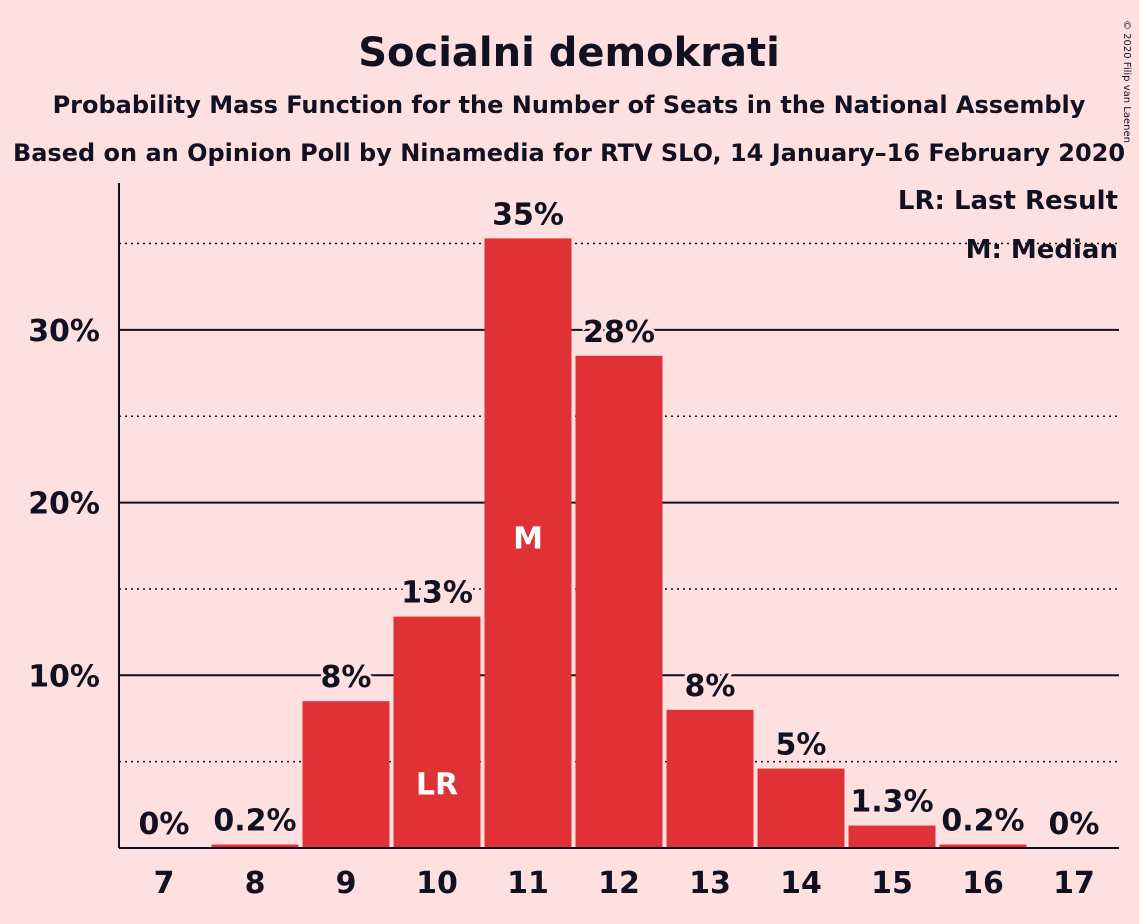 The width and height of the screenshot is (1139, 924). I want to click on y-tick-label: 20%, so click(64, 504).